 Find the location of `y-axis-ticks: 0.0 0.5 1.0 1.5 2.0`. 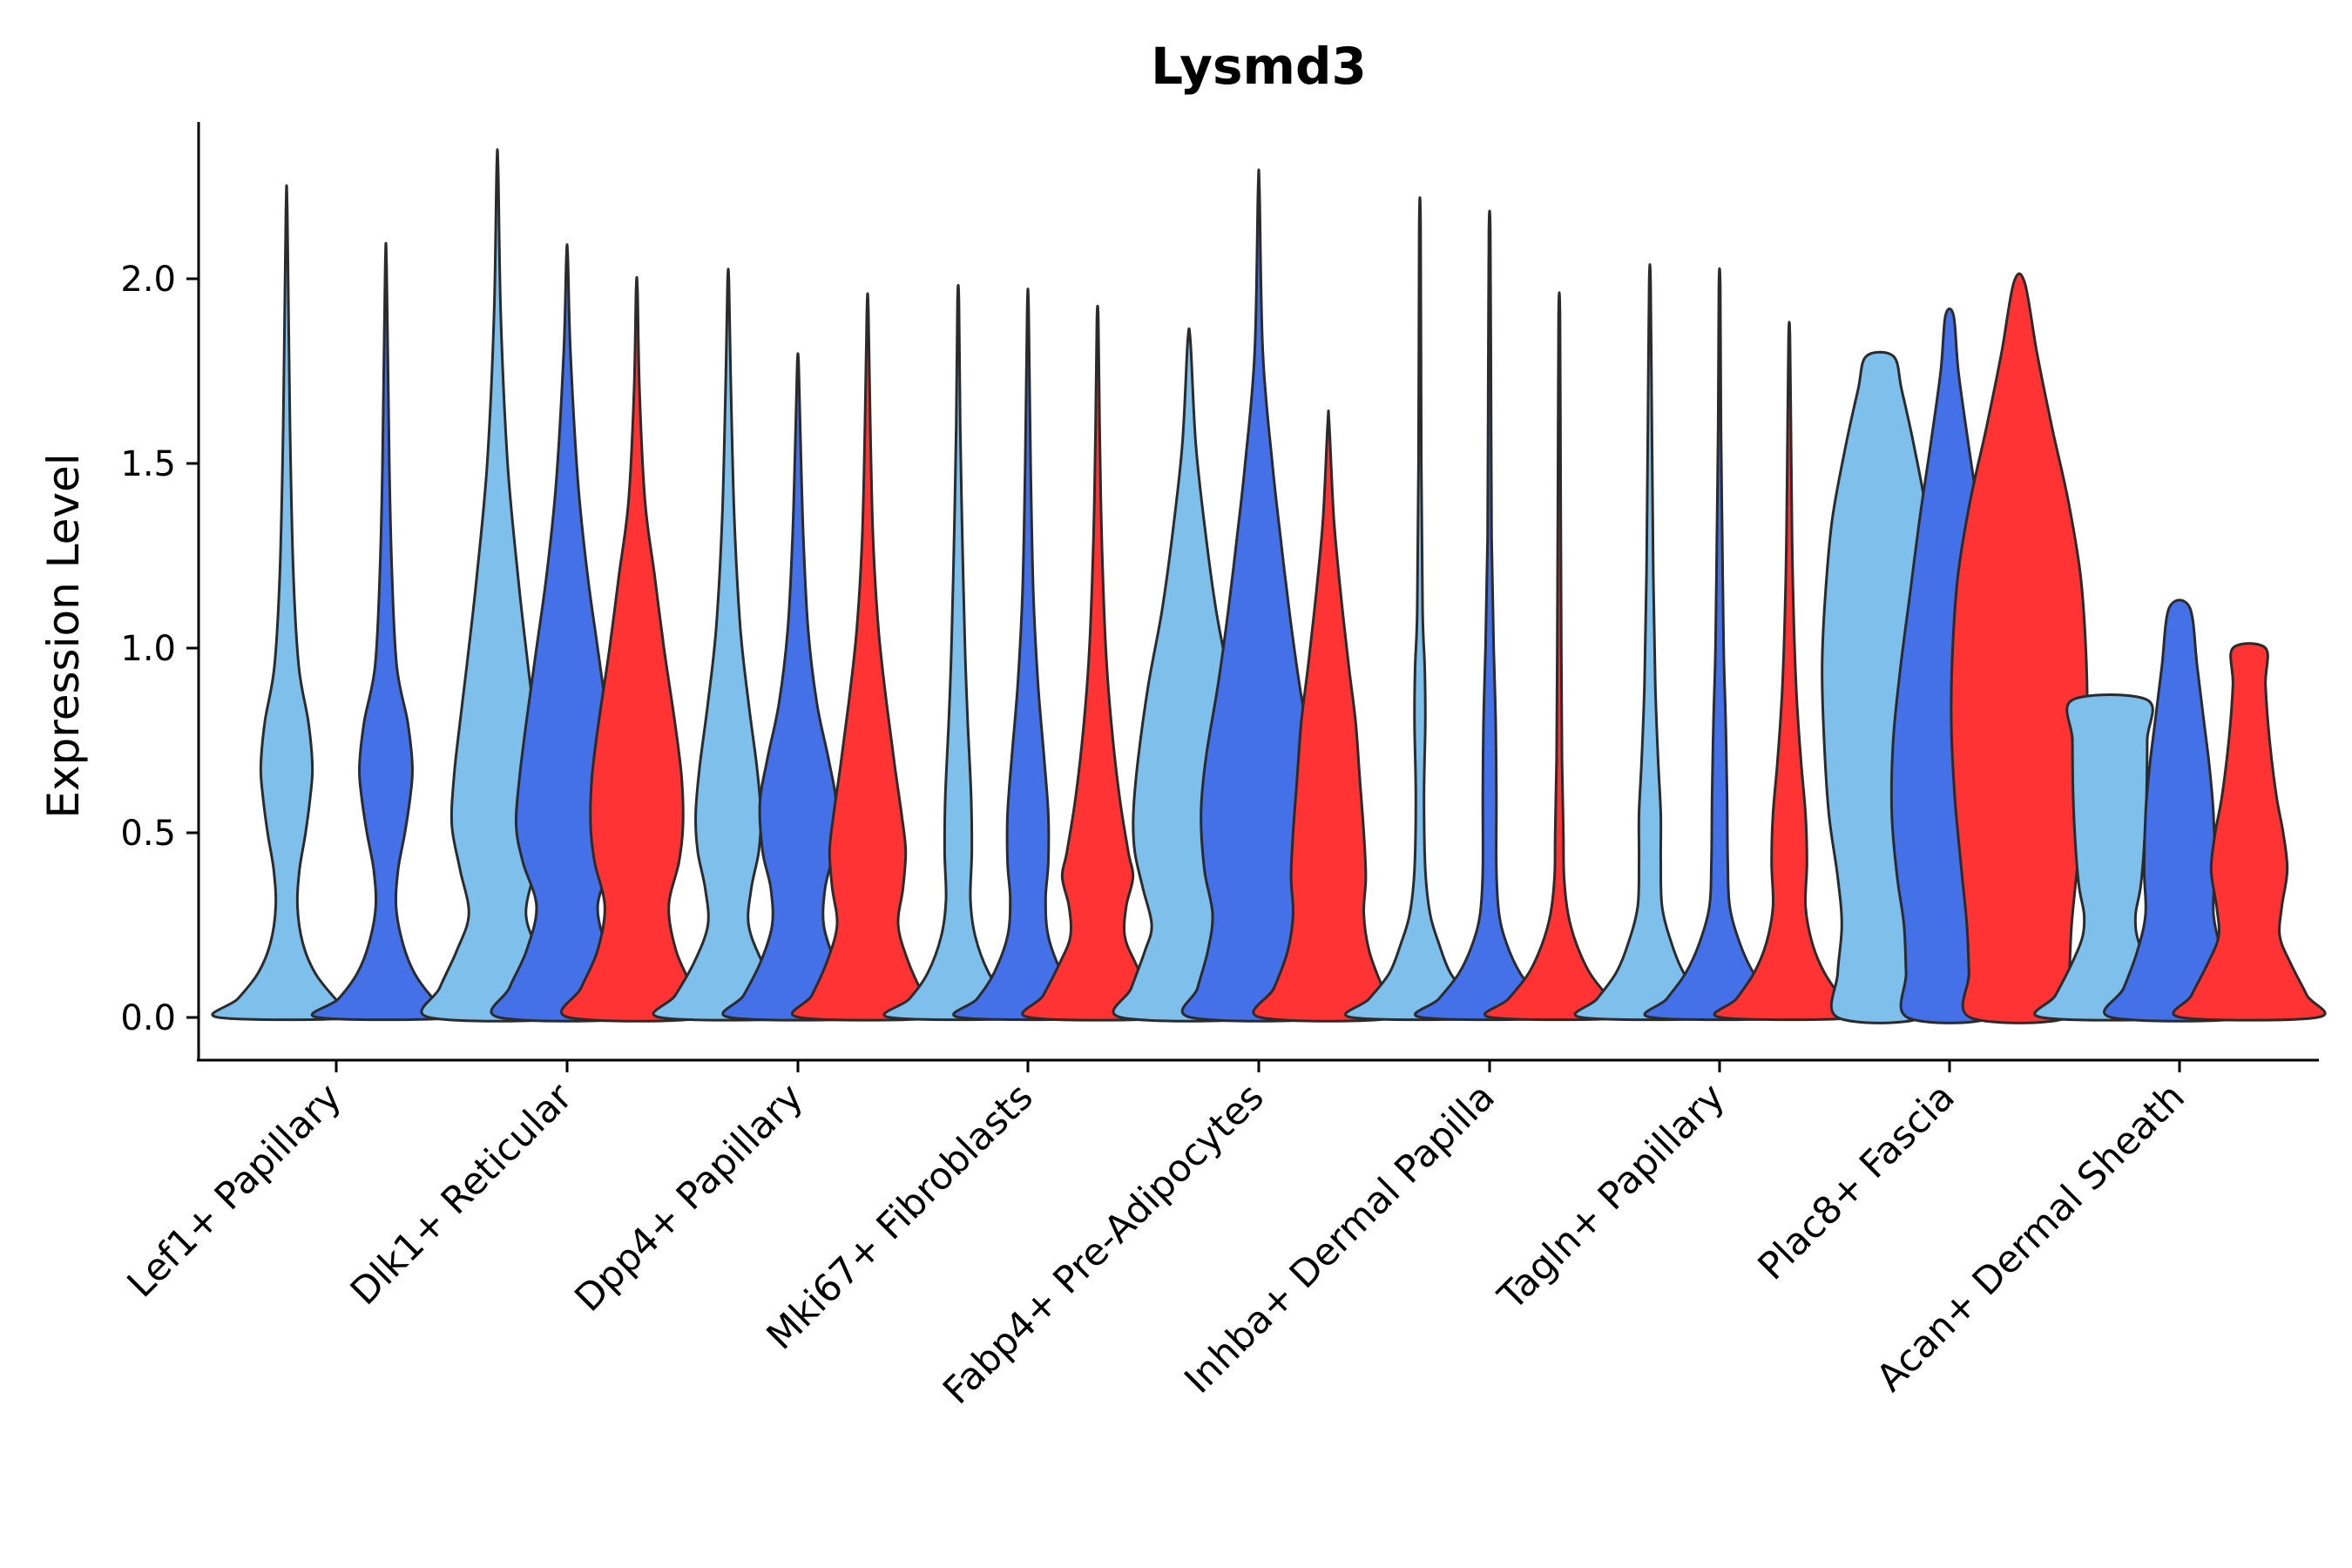

y-axis-ticks: 0.0 0.5 1.0 1.5 2.0 is located at coordinates (159, 649).